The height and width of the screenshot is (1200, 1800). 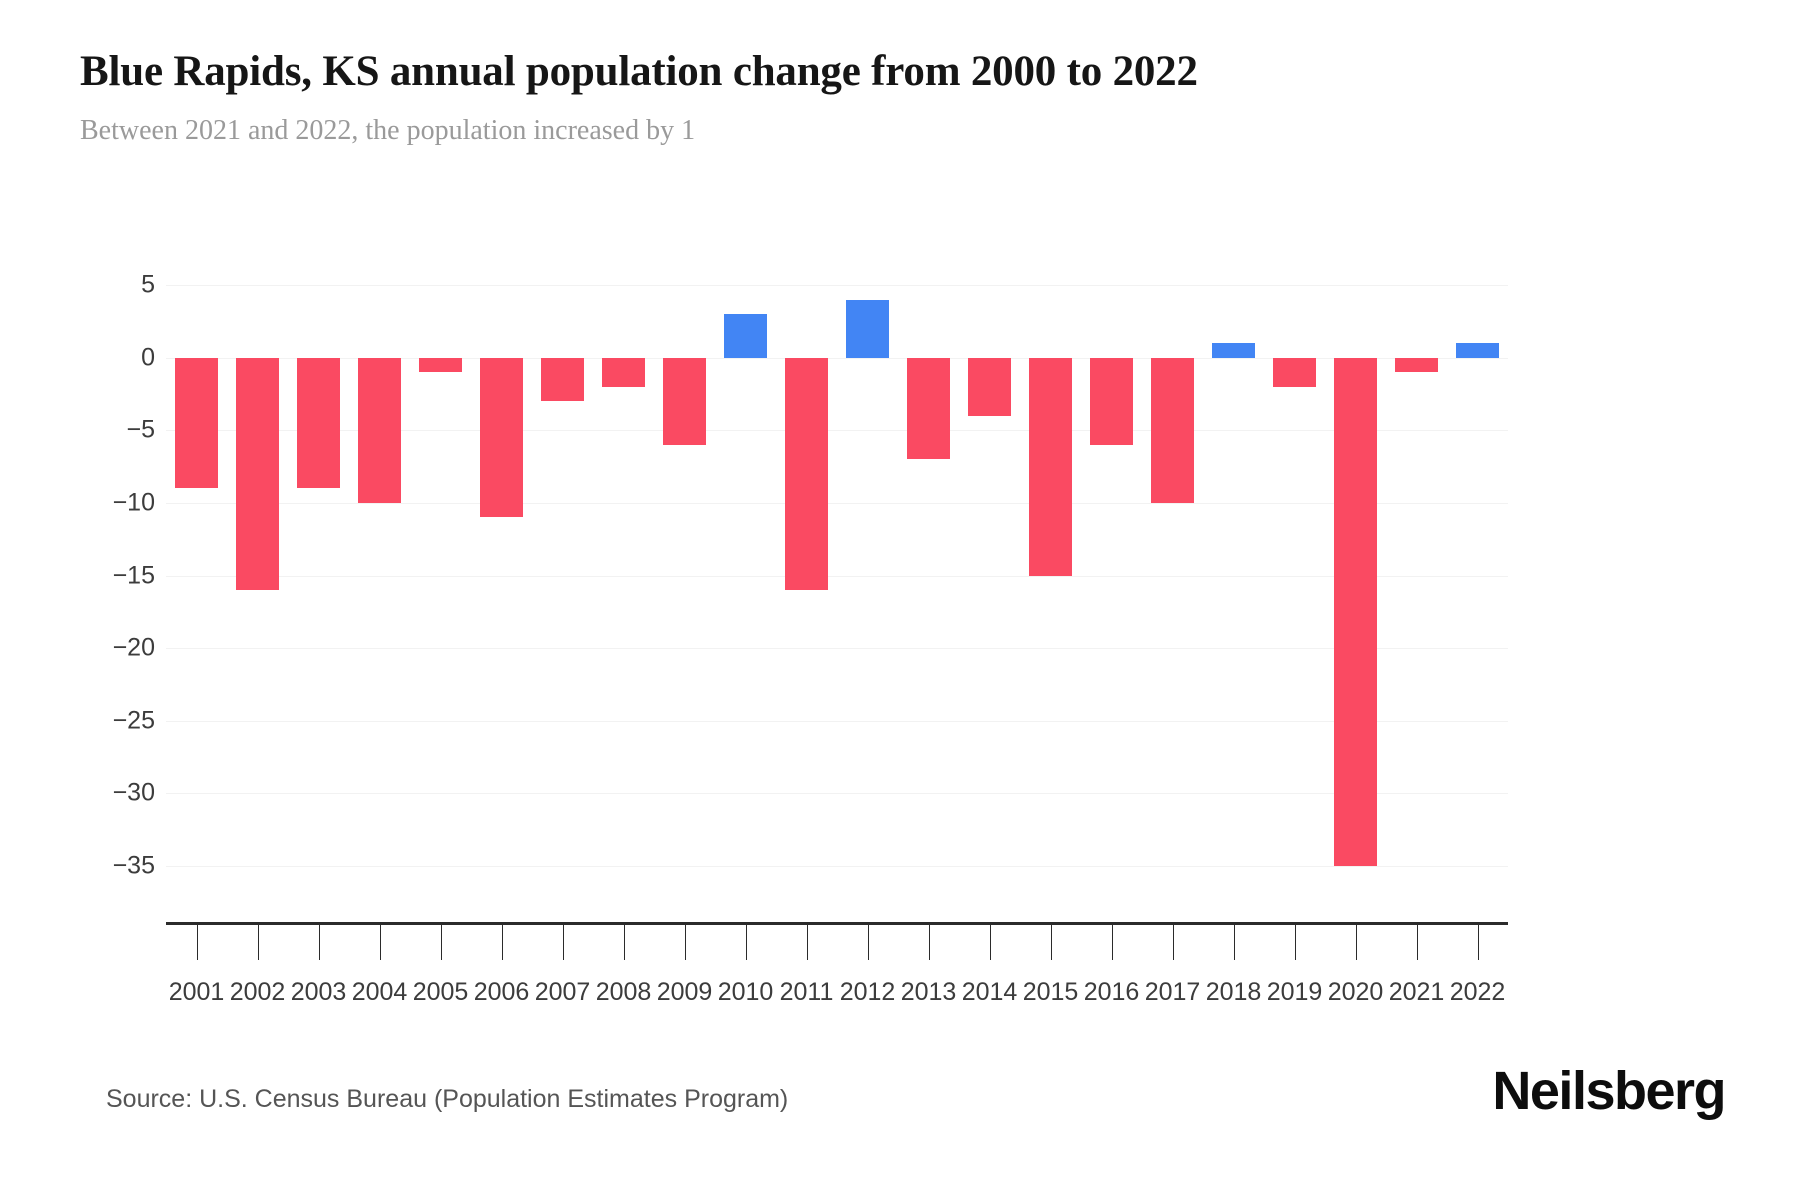 I want to click on x-axis-tick-label: 2013, so click(x=928, y=992).